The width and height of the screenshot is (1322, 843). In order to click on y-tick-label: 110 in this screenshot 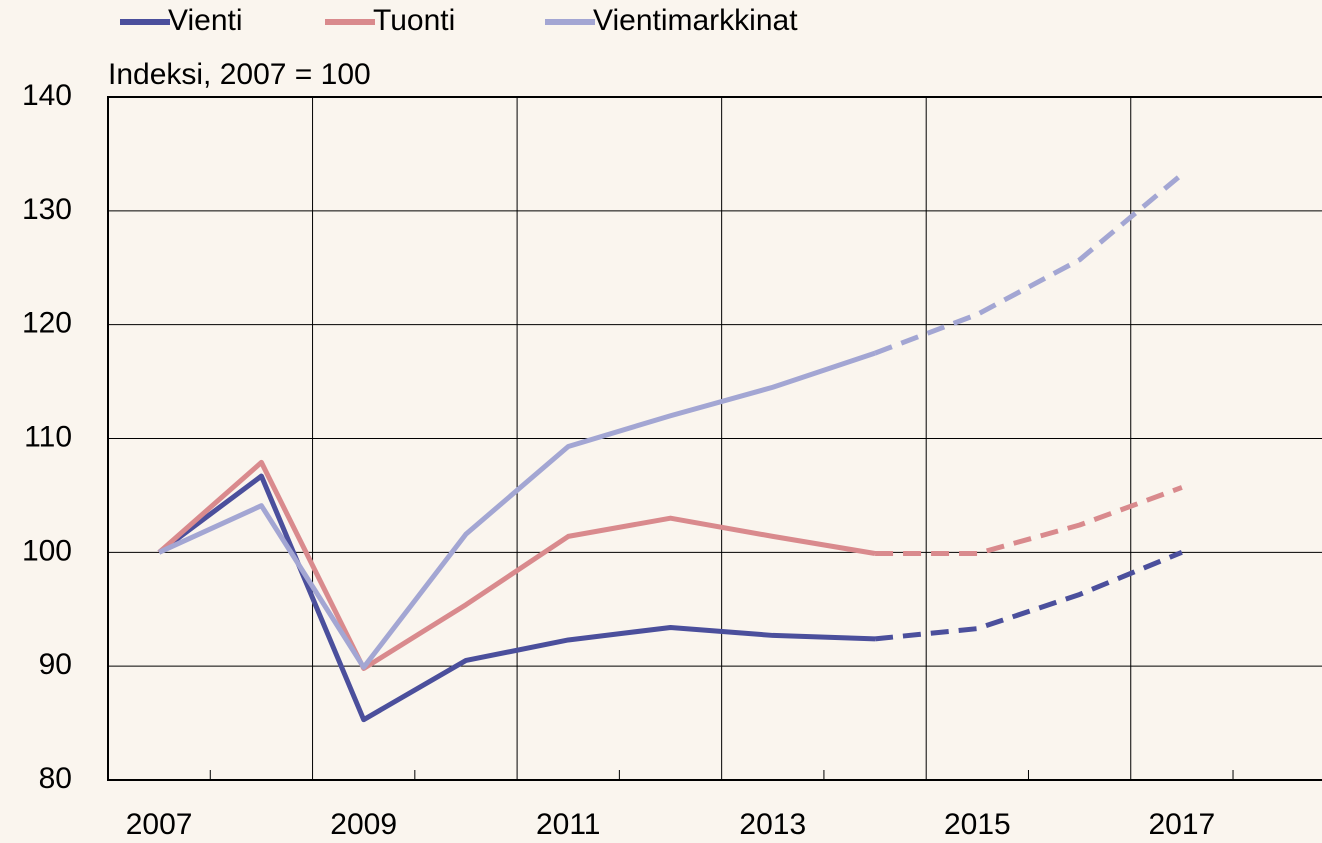, I will do `click(48, 436)`.